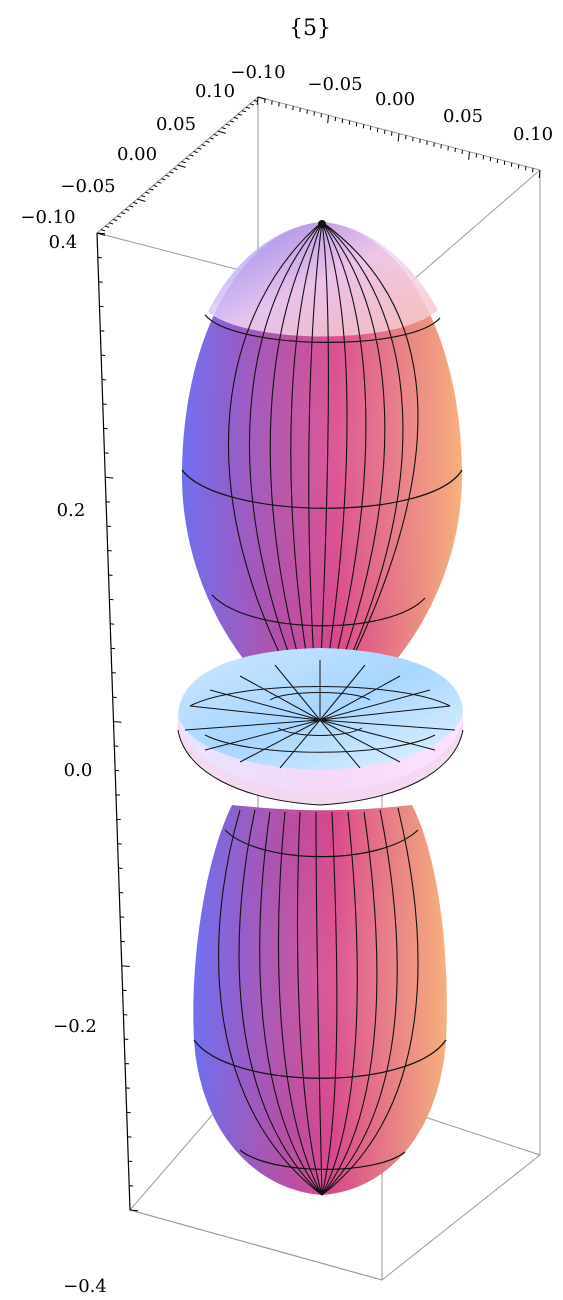  Describe the element at coordinates (395, 99) in the screenshot. I see `x-tick-label: 0.00` at that location.